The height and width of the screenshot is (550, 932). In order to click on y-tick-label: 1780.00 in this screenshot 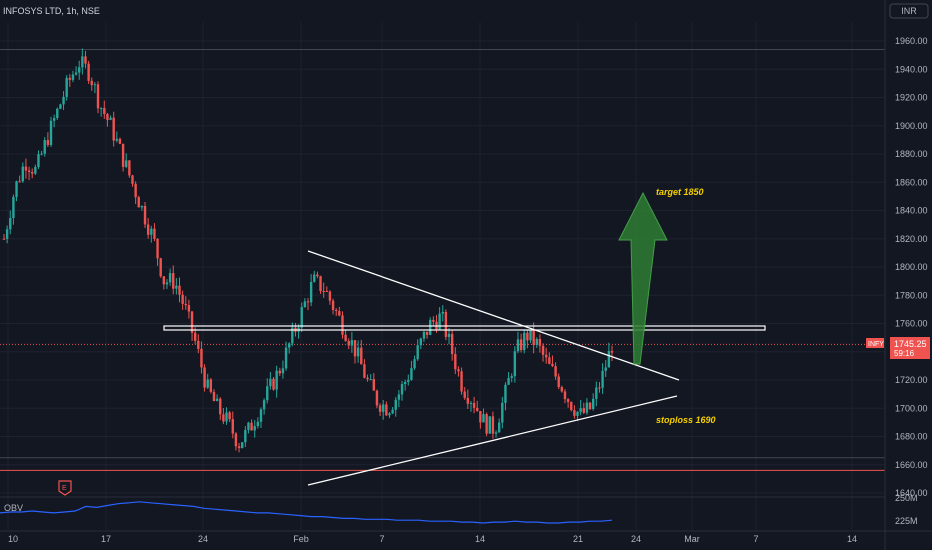, I will do `click(911, 295)`.